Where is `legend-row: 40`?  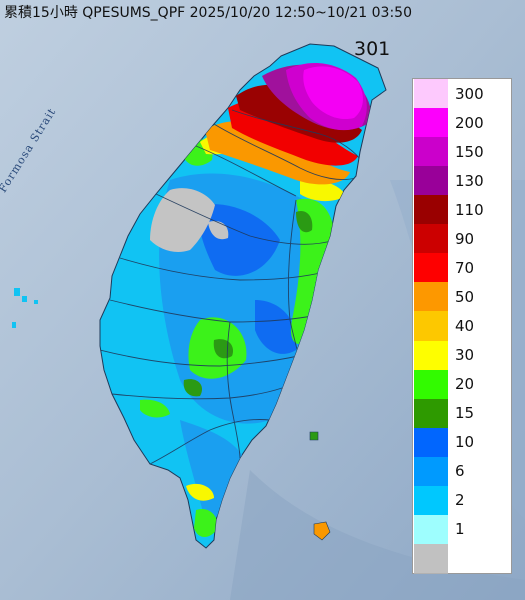
legend-row: 40 is located at coordinates (462, 326).